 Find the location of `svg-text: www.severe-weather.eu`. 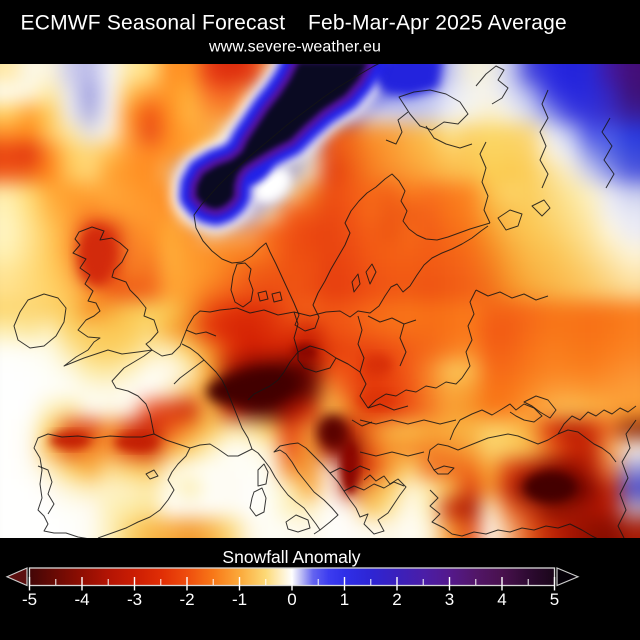

svg-text: www.severe-weather.eu is located at coordinates (294, 47).